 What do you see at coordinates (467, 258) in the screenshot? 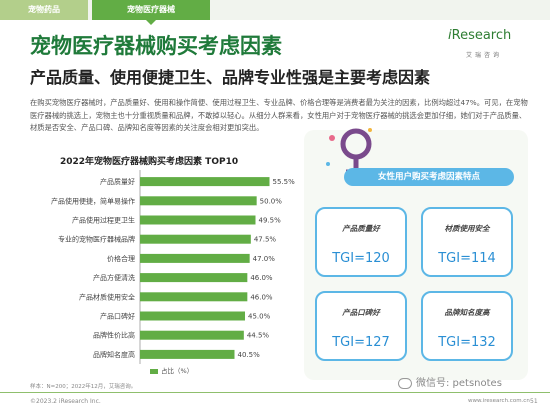
I see `feature-card-tgi: TGI=114` at bounding box center [467, 258].